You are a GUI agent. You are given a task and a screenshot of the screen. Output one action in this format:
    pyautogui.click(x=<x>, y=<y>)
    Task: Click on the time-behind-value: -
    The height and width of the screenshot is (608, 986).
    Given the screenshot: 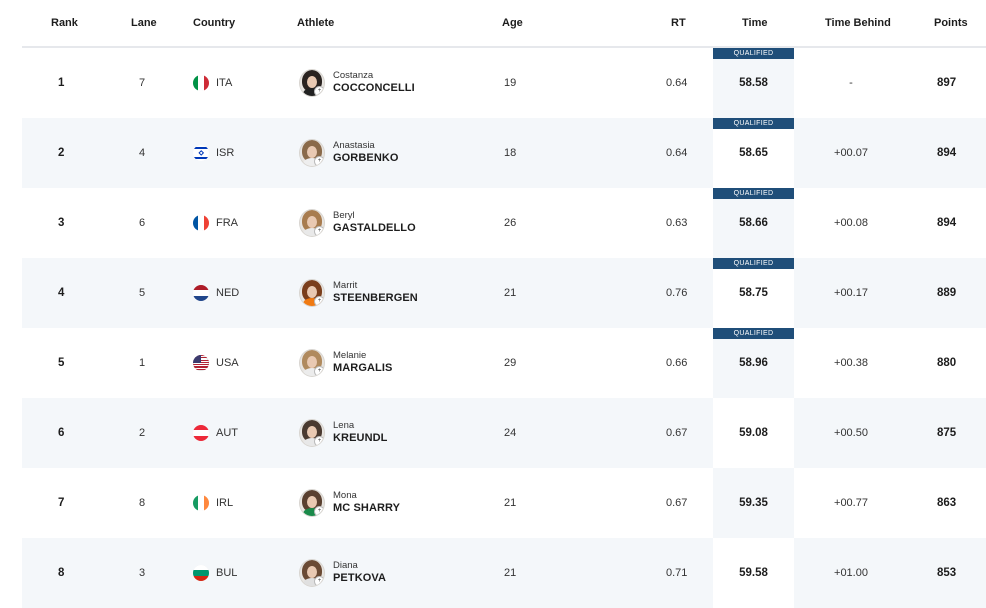 What is the action you would take?
    pyautogui.click(x=851, y=83)
    